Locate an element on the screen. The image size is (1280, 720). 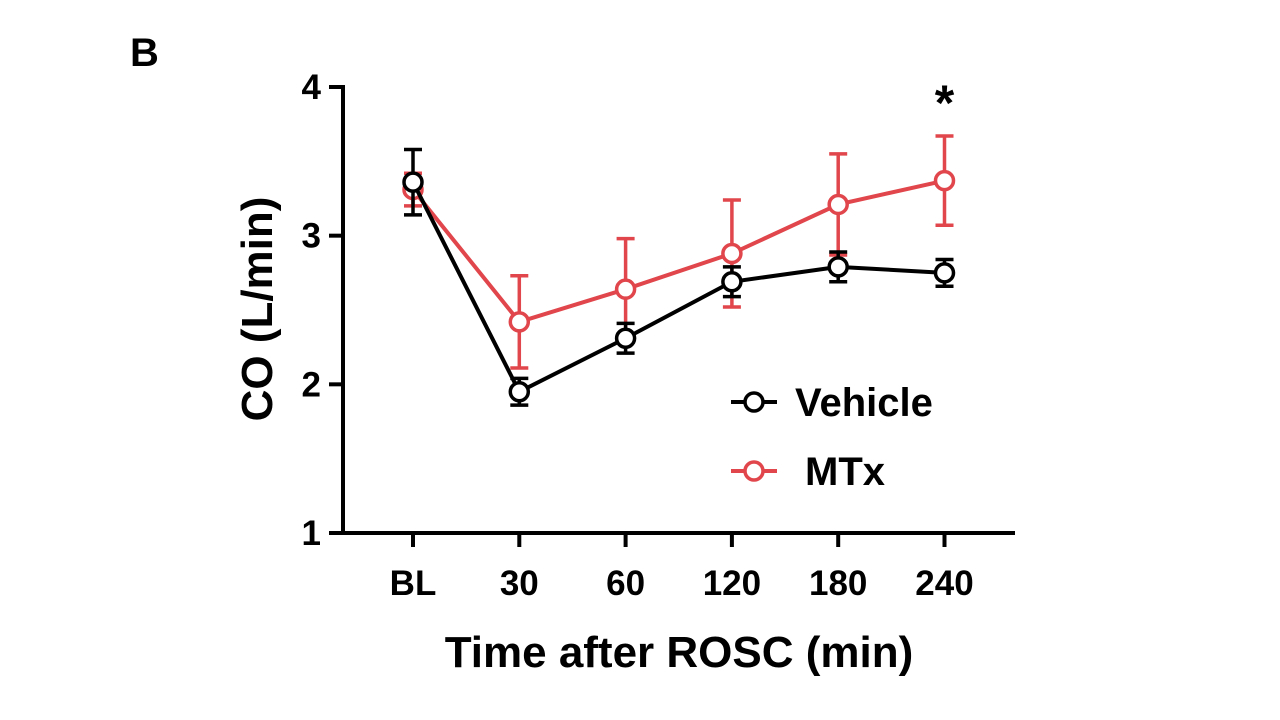
x-tick-label: 180 is located at coordinates (838, 583).